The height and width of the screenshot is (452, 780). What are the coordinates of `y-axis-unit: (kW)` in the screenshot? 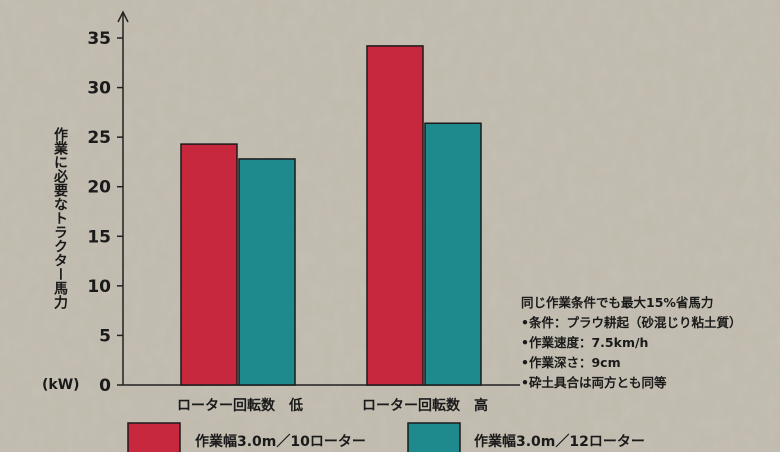 It's located at (61, 385).